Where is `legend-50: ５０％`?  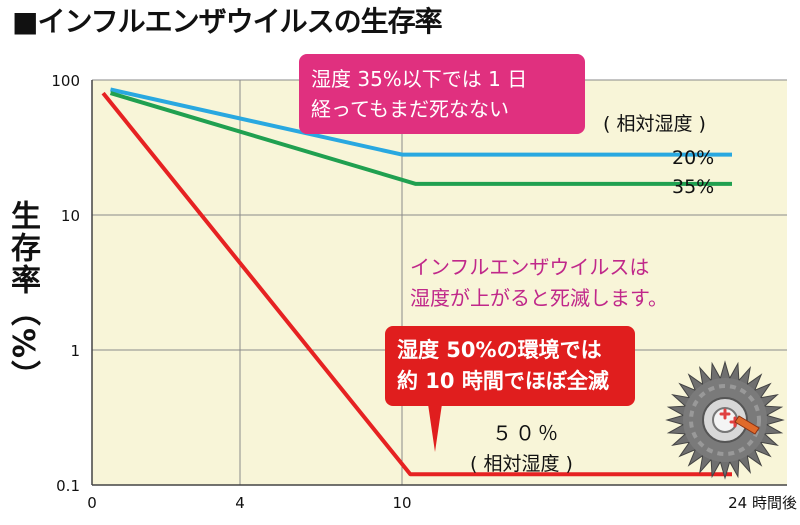 legend-50: ５０％ is located at coordinates (526, 433).